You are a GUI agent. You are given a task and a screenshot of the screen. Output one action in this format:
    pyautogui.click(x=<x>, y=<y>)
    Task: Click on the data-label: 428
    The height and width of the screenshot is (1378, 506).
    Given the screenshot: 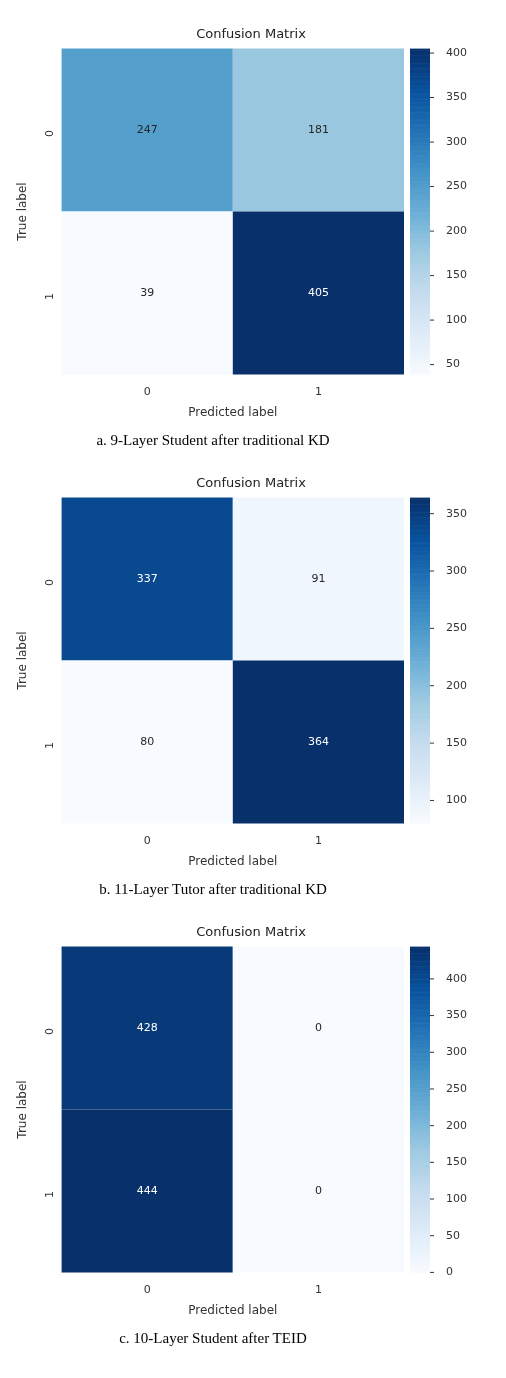 What is the action you would take?
    pyautogui.click(x=147, y=1027)
    